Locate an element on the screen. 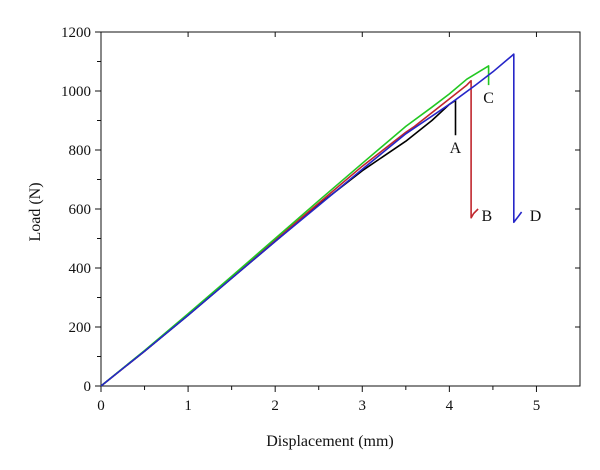  y-tick-label: 600 is located at coordinates (80, 210).